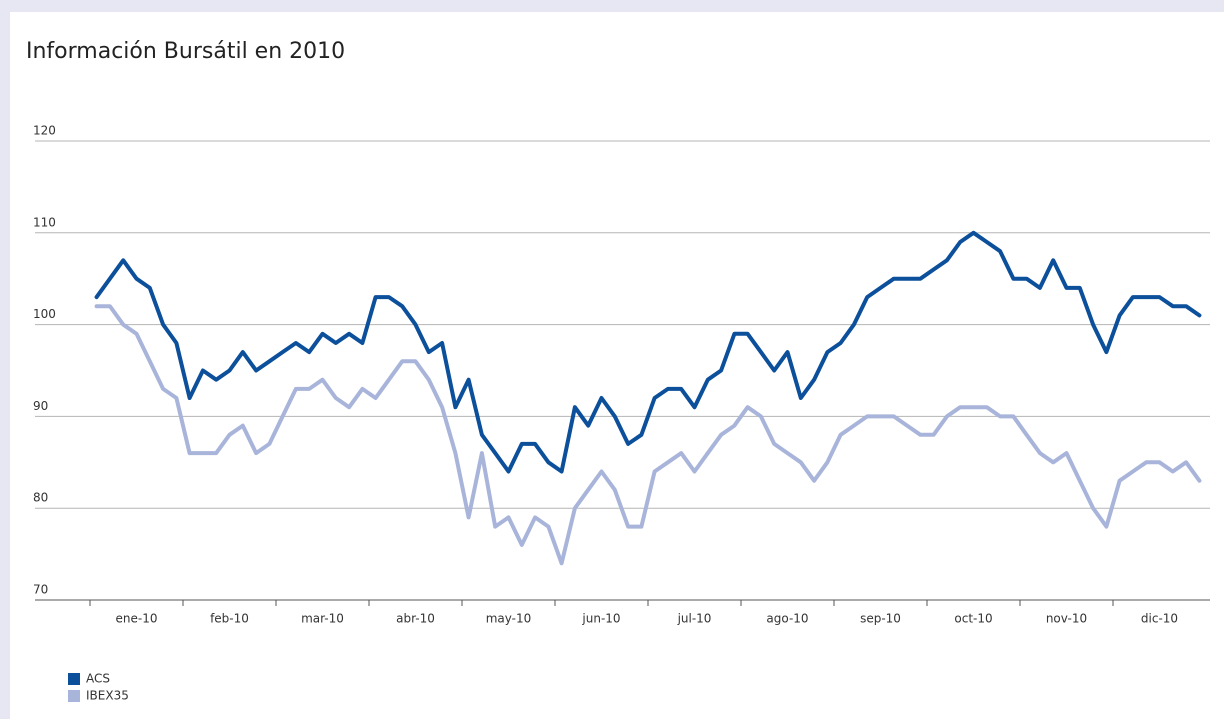  I want to click on chart-title: Información Bursátil en 2010, so click(185, 51).